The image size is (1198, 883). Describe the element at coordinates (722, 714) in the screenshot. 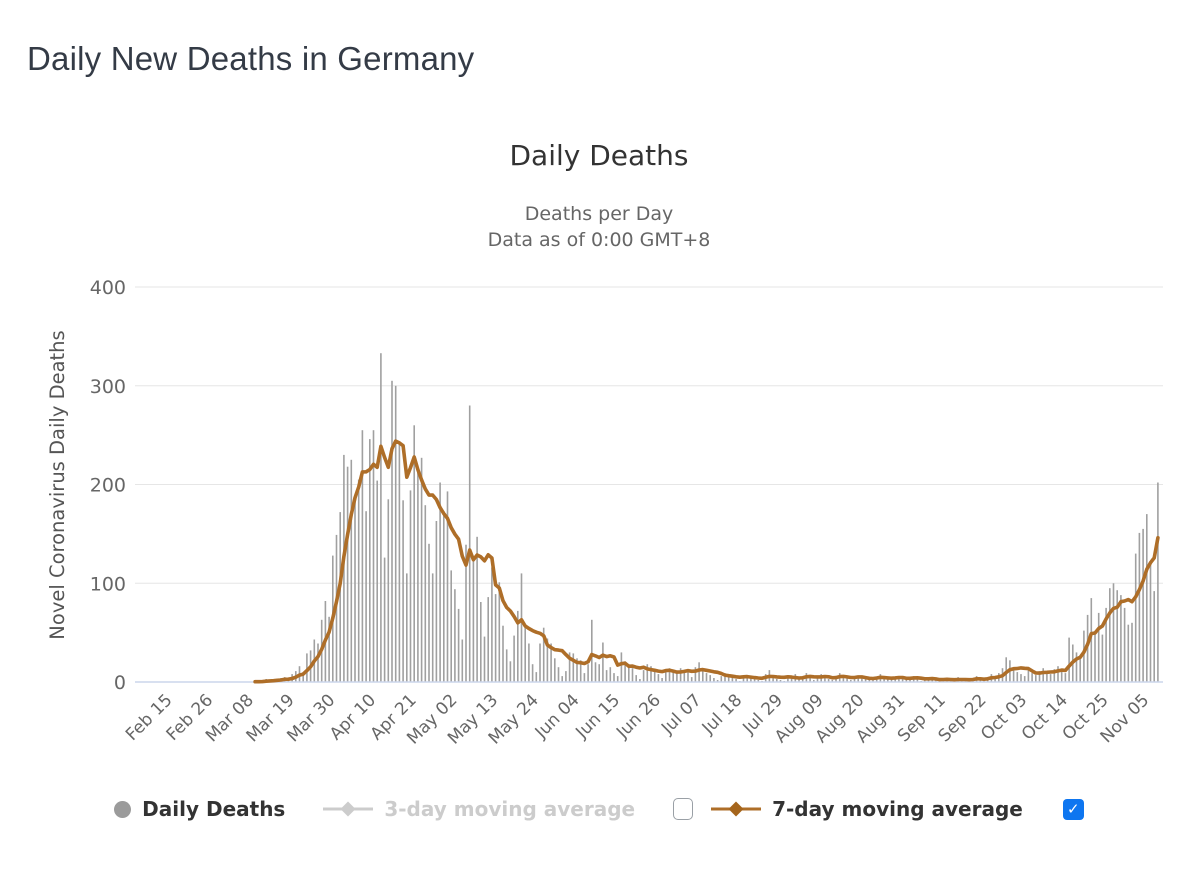

I see `svg-text: Jul 18` at that location.